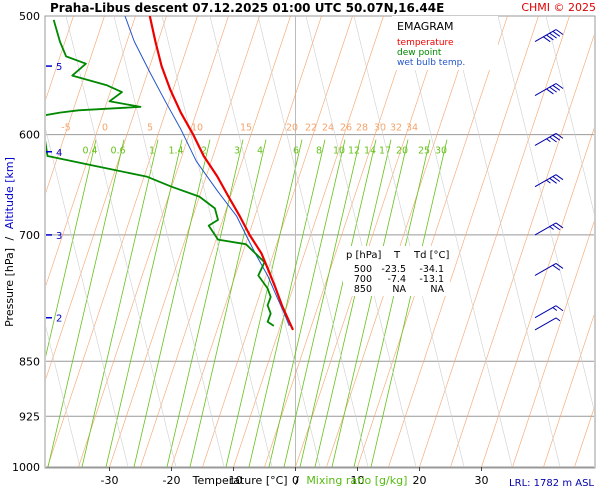 The image size is (600, 500). What do you see at coordinates (29, 416) in the screenshot?
I see `pressure-tick-label: 925` at bounding box center [29, 416].